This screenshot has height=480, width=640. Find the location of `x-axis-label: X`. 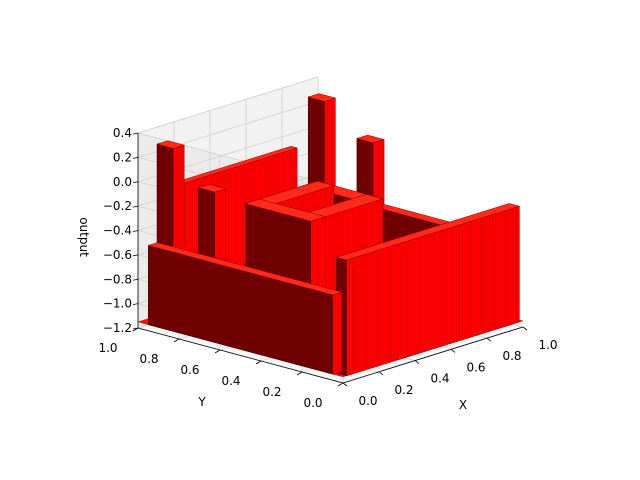

x-axis-label: X is located at coordinates (463, 405).